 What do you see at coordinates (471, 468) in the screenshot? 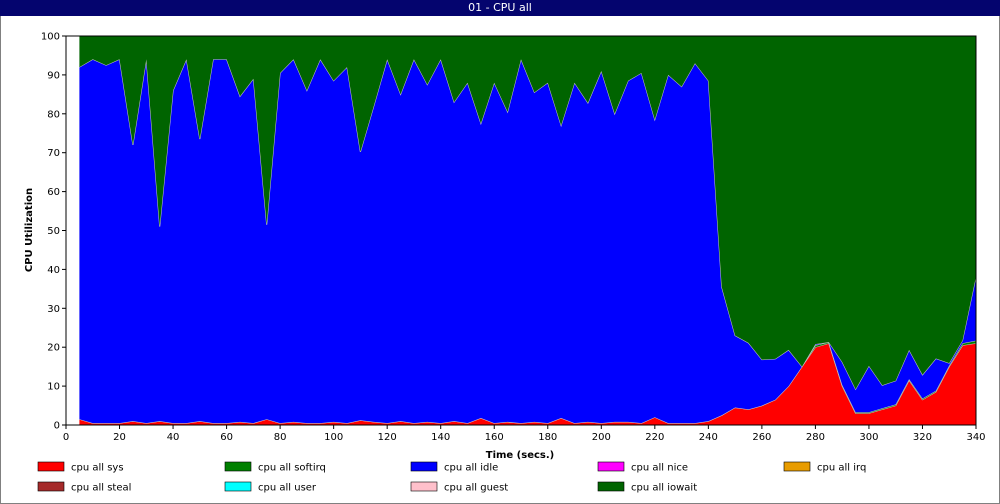
I see `legend-label: cpu all idle` at bounding box center [471, 468].